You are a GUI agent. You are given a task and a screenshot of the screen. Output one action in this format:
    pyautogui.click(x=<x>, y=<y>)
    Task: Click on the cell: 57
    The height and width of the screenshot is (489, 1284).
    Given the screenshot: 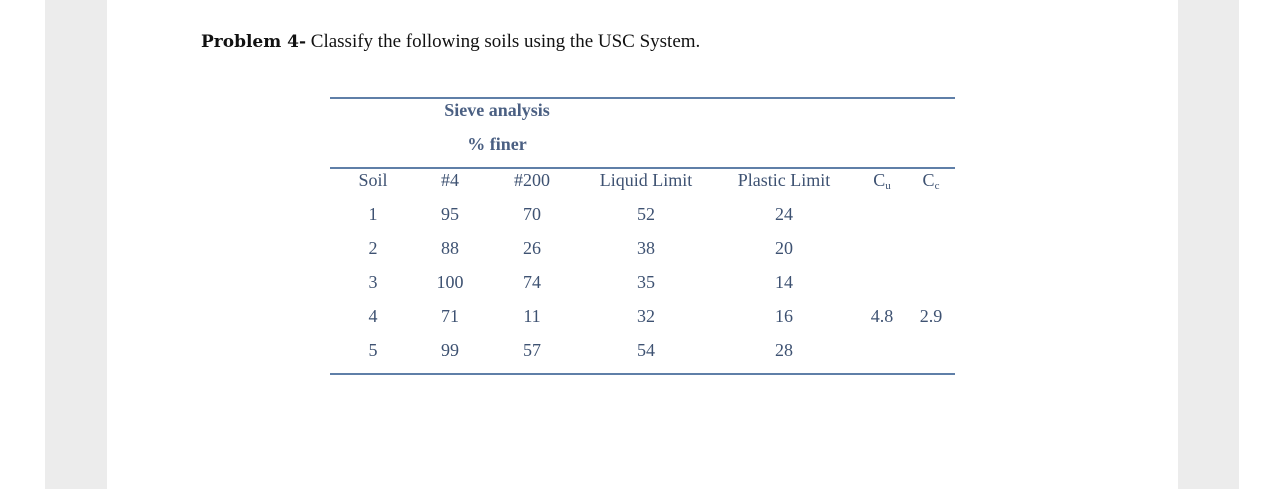 What is the action you would take?
    pyautogui.click(x=532, y=350)
    